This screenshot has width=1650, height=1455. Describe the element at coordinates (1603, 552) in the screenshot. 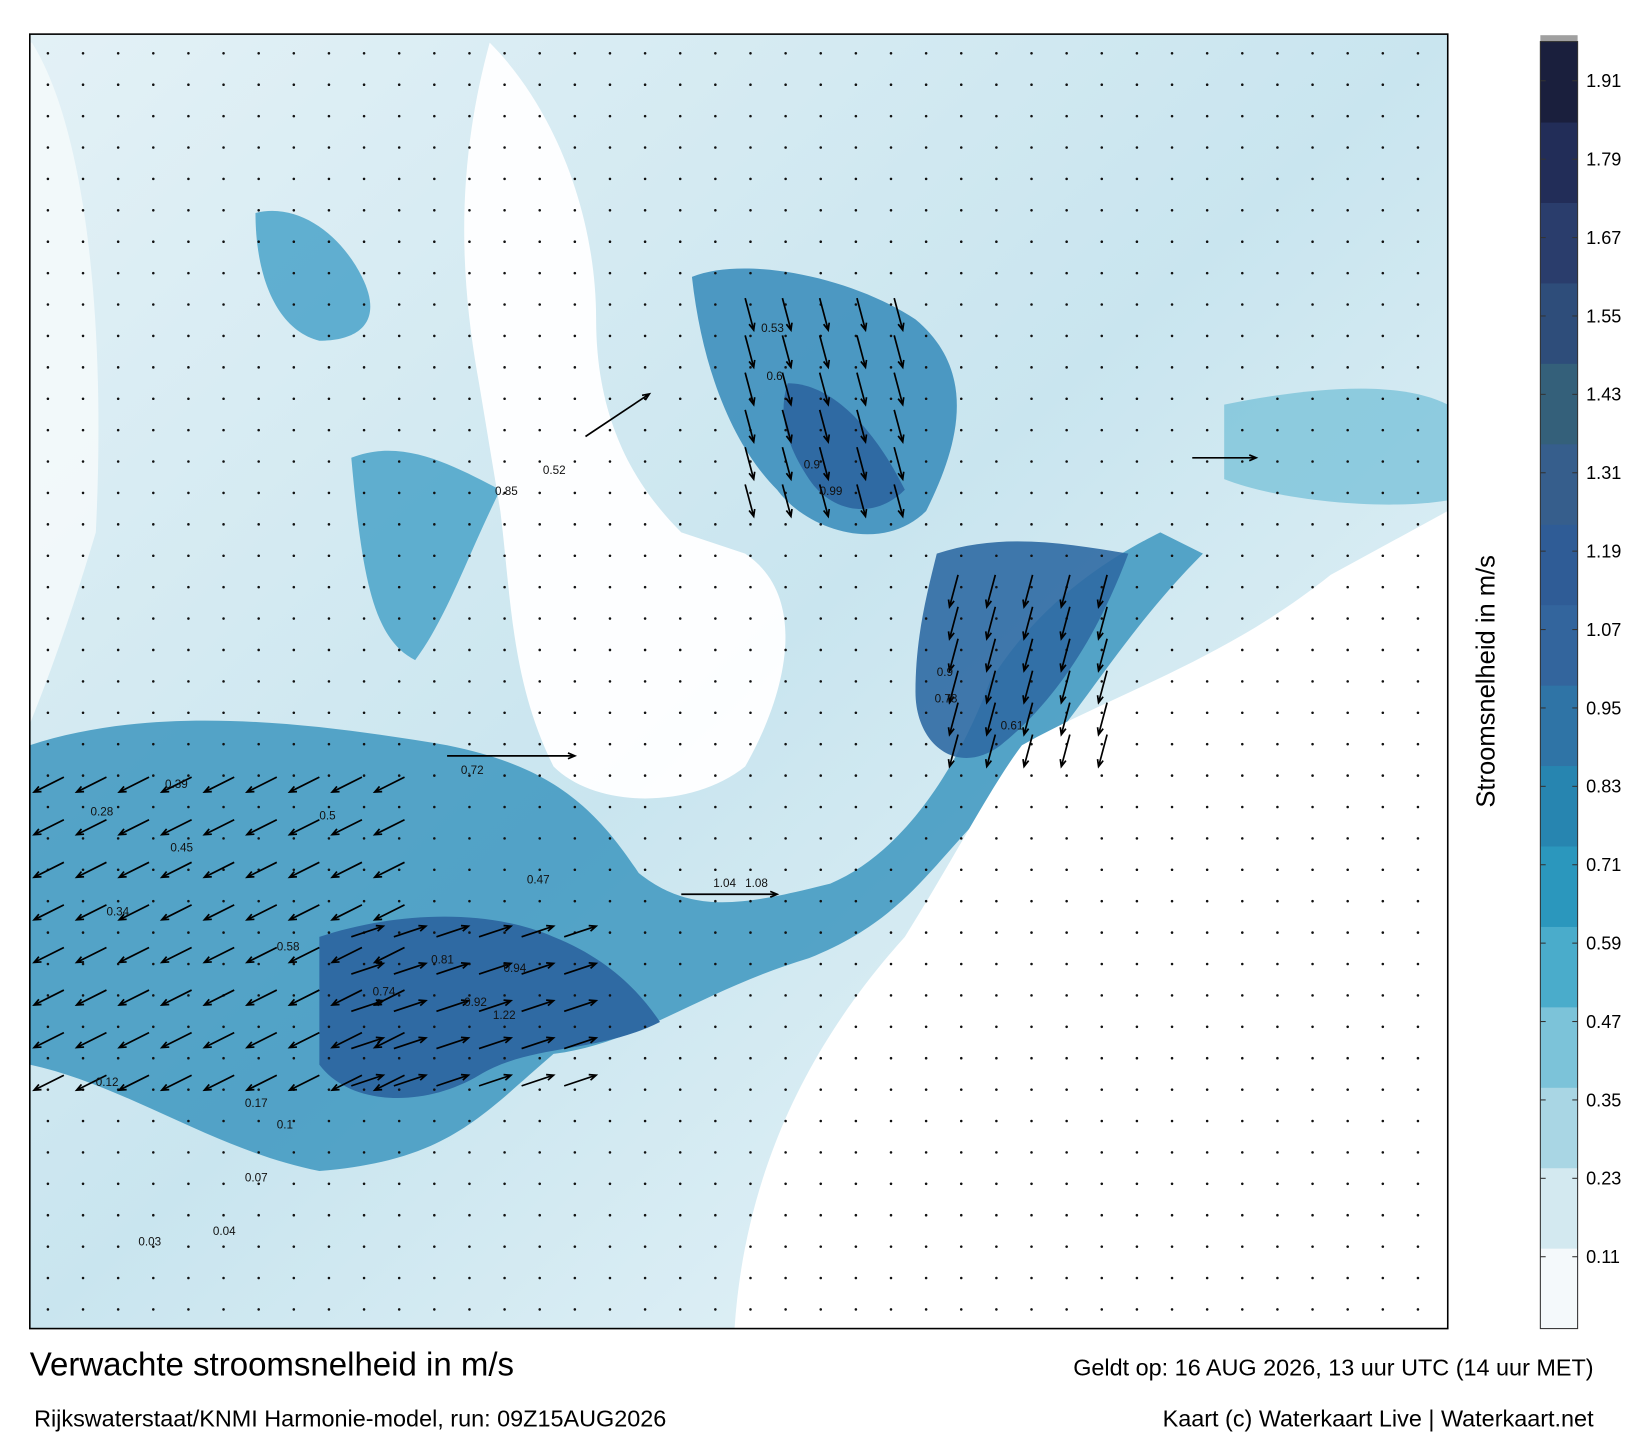

I see `colorbar-tick-label: 1.19` at that location.